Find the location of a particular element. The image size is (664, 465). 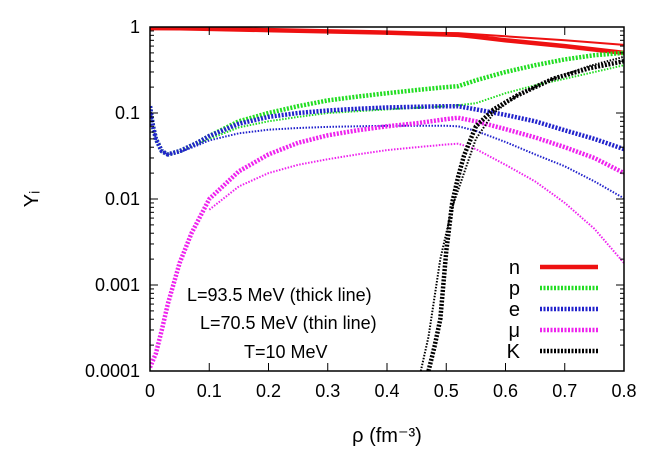

series-line-n-thin is located at coordinates (387, 36).